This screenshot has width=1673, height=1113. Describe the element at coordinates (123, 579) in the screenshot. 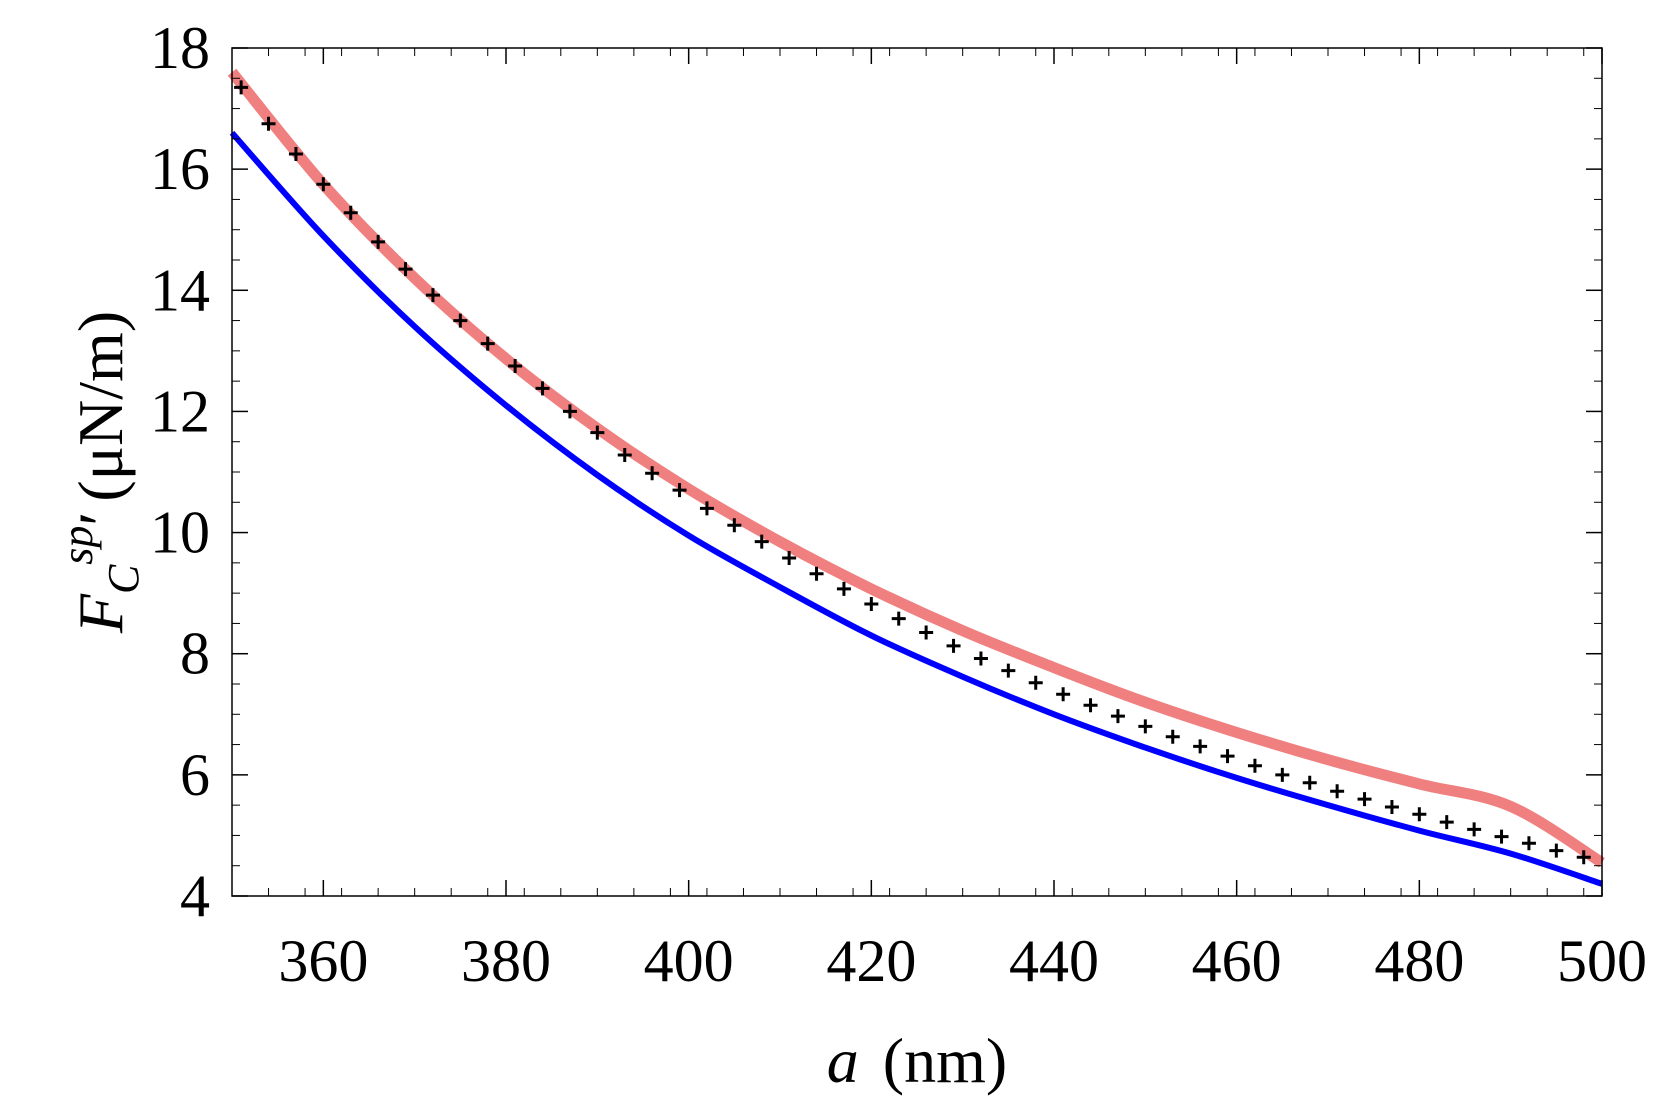

I see `y-axis-sub: C` at that location.